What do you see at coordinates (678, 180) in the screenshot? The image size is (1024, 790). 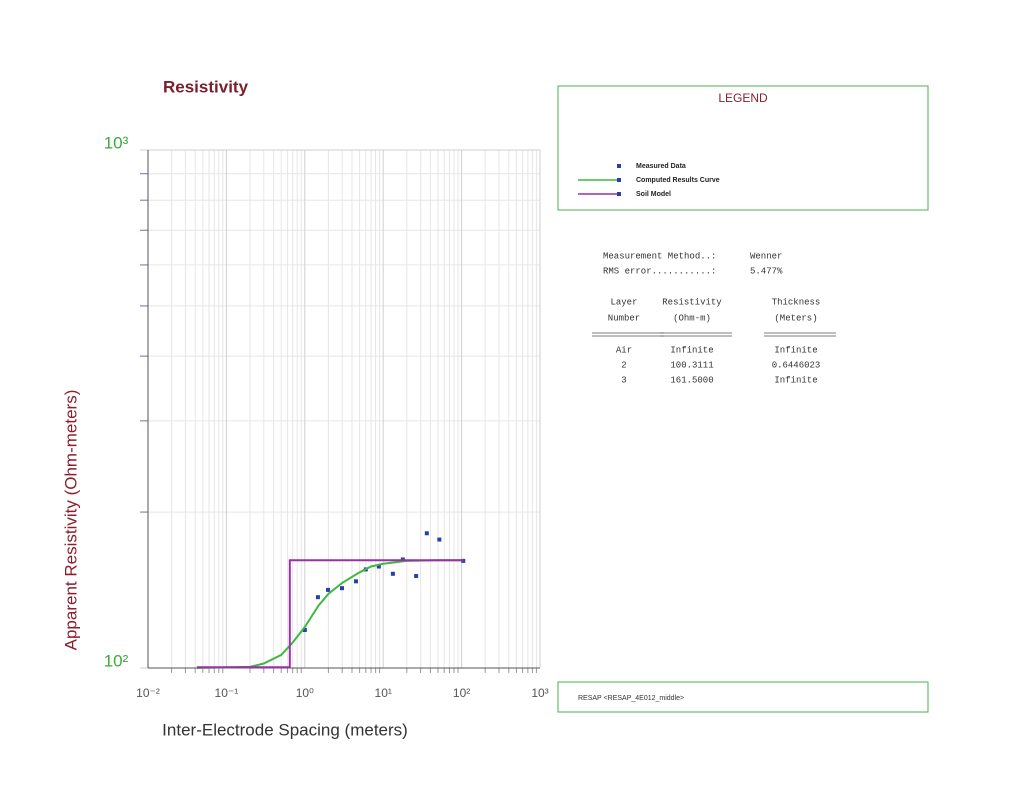 I see `legend-label: Computed Results Curve` at bounding box center [678, 180].